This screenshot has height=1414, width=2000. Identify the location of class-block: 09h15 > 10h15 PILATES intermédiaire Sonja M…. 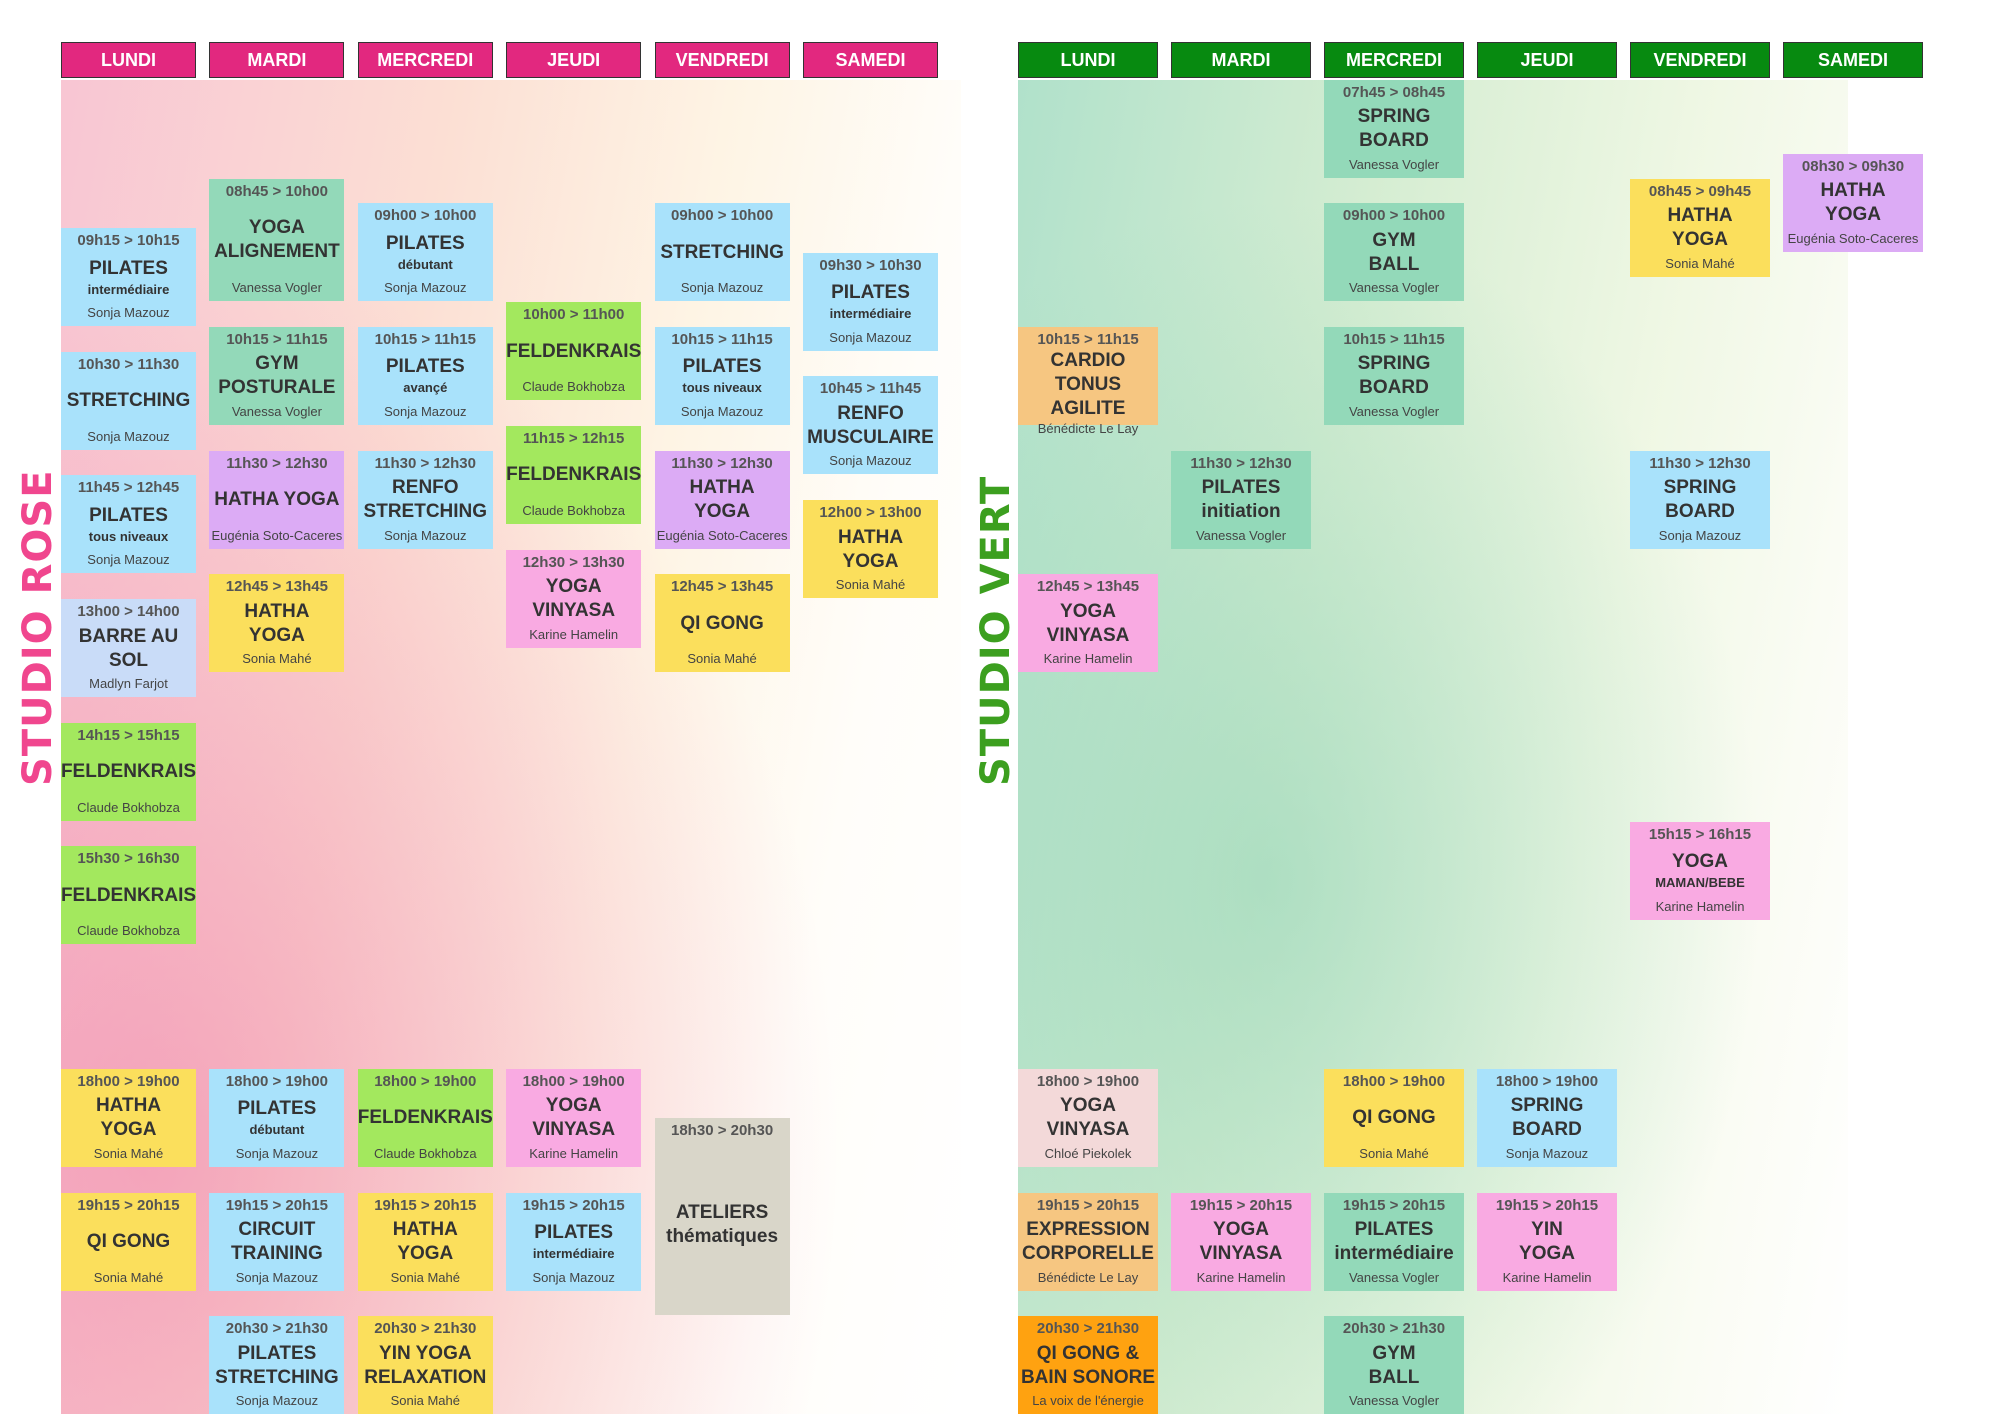
(128, 277).